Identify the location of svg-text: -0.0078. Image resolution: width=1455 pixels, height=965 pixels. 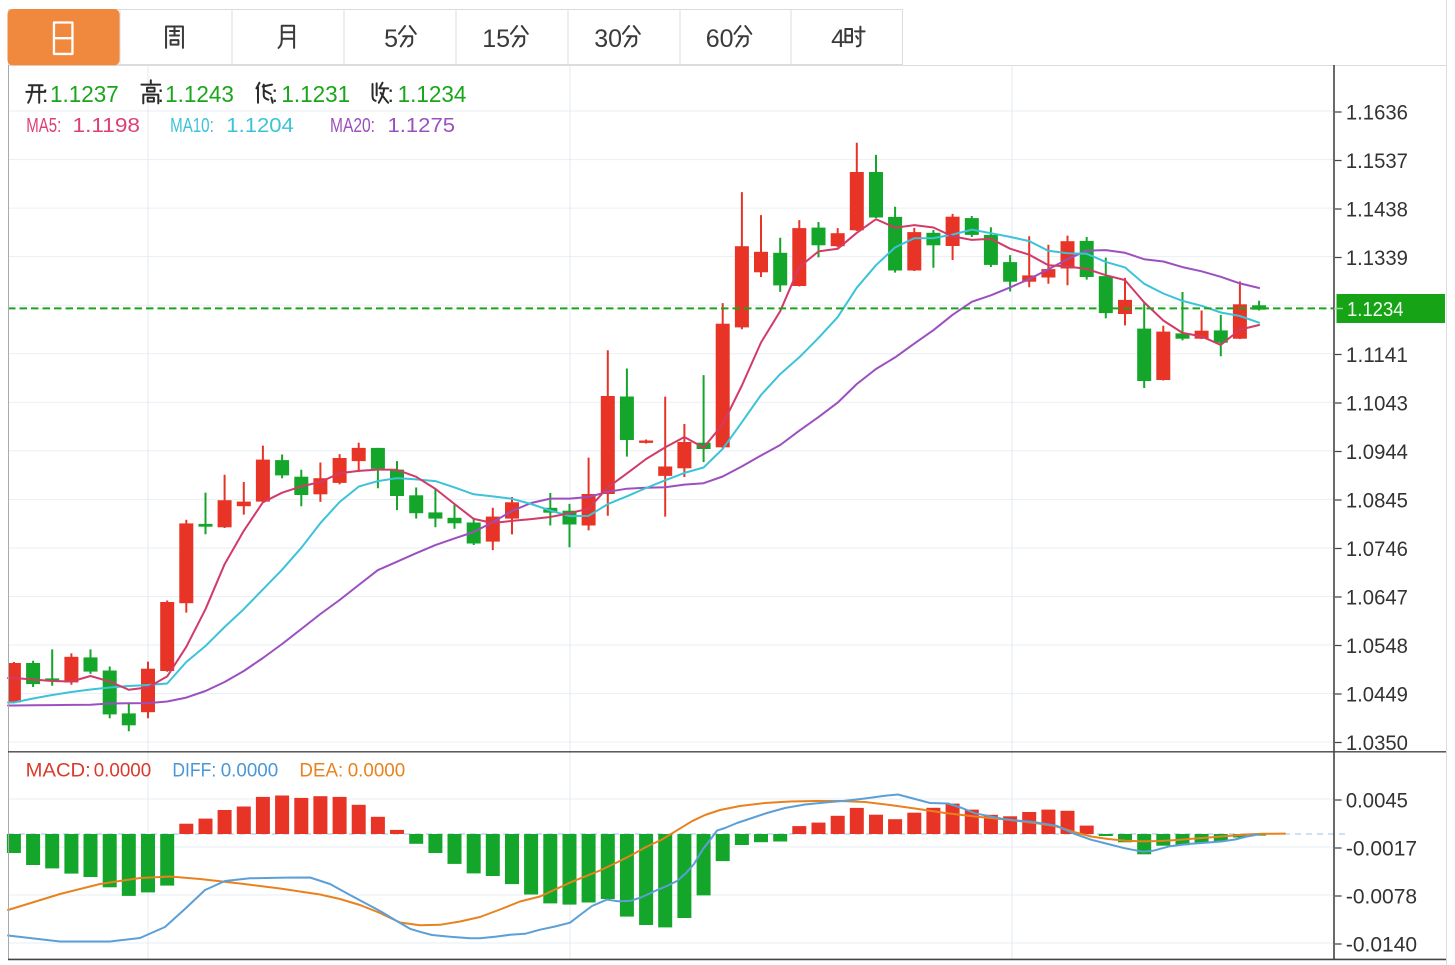
(1381, 897).